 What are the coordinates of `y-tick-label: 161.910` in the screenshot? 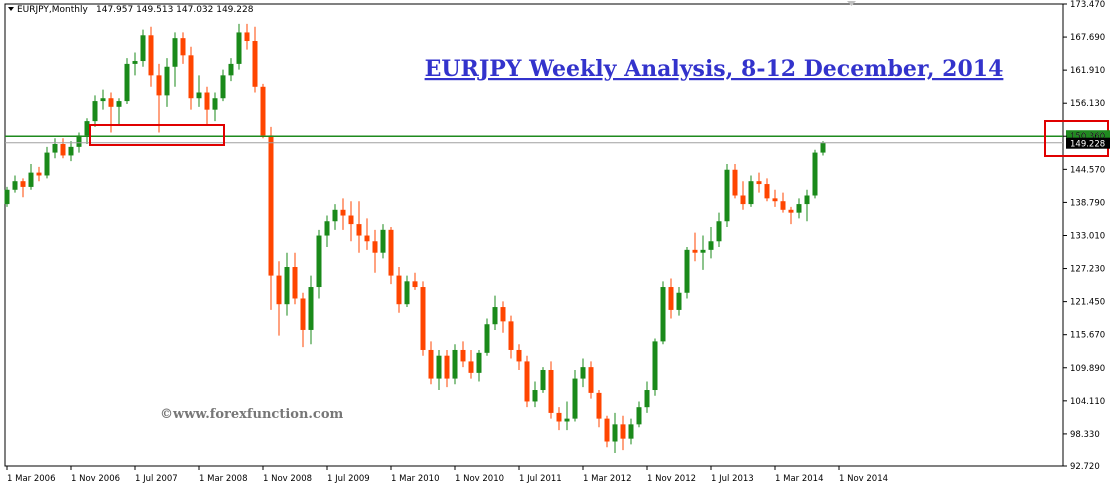 It's located at (1087, 71).